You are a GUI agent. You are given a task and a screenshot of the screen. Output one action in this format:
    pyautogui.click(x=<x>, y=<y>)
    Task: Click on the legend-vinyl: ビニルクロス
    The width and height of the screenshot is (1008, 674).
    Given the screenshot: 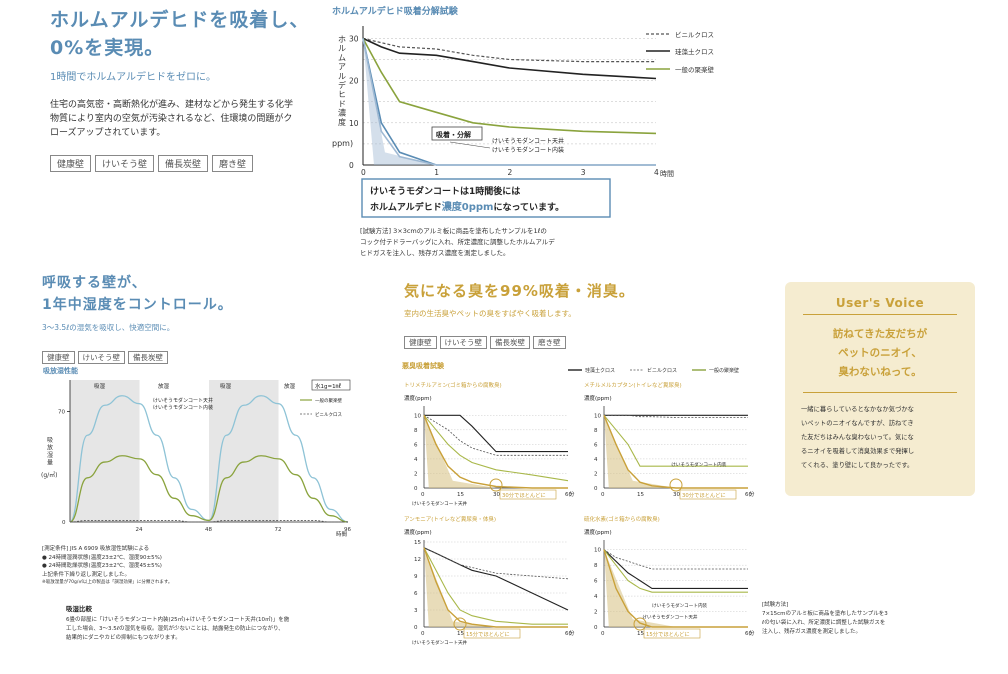 What is the action you would take?
    pyautogui.click(x=694, y=34)
    